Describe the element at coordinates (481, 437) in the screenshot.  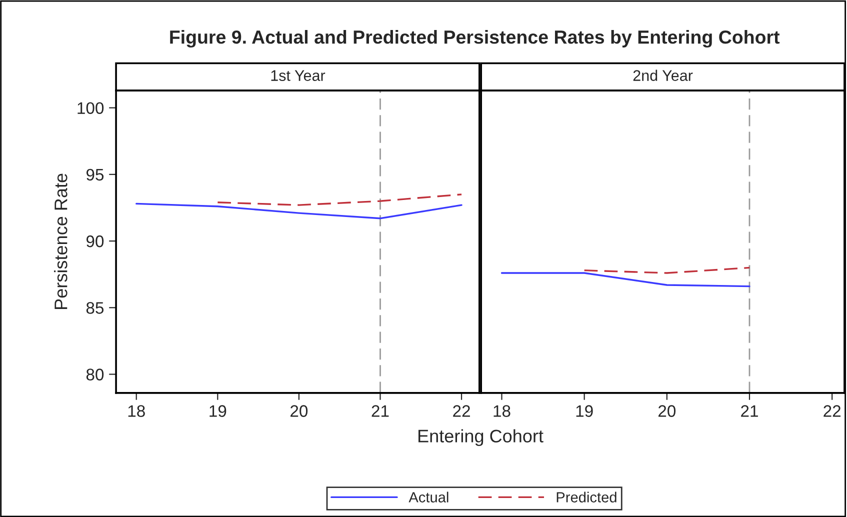
I see `x-axis-title: Entering Cohort` at that location.